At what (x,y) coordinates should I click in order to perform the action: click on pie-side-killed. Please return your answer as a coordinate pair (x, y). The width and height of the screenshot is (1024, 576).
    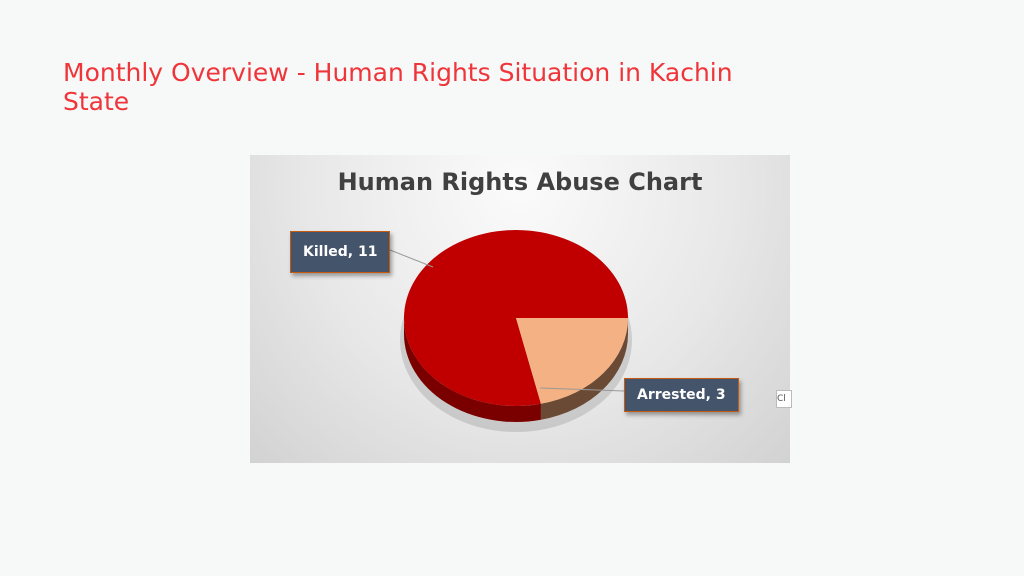
    Looking at the image, I should click on (472, 370).